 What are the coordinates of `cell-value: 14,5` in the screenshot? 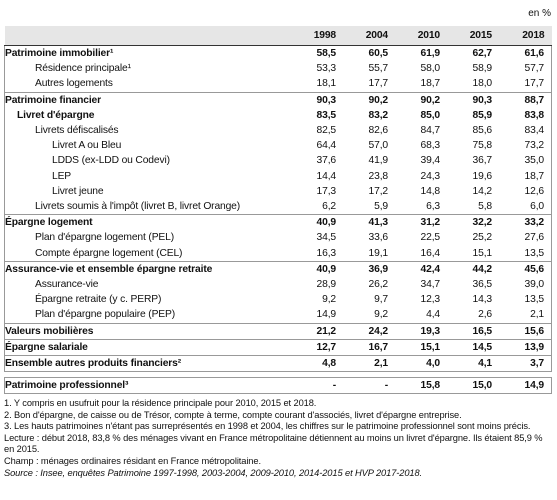 It's located at (473, 347).